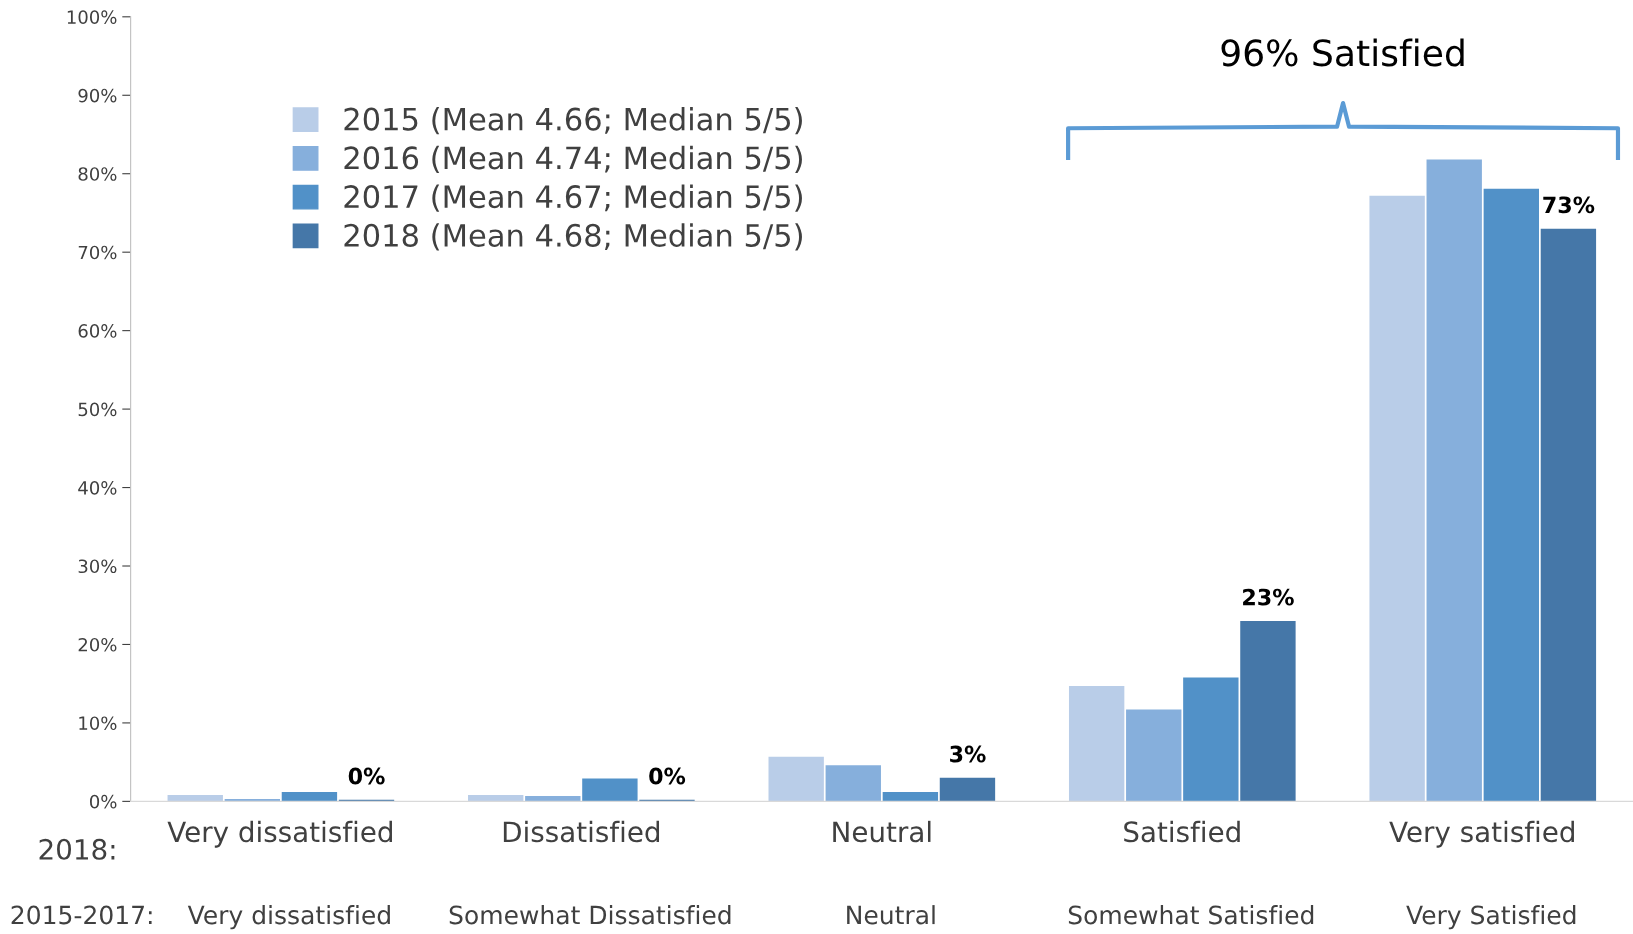 The height and width of the screenshot is (934, 1633). What do you see at coordinates (573, 159) in the screenshot?
I see `legend-label: 2016 (Mean 4.74; Median 5/5)` at bounding box center [573, 159].